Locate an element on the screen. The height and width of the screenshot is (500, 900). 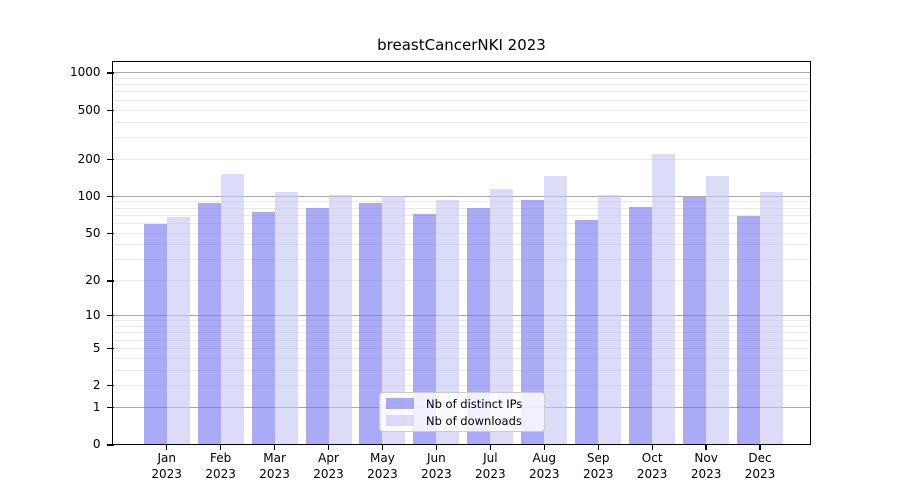
y-tick-label: 0 is located at coordinates (96, 444).